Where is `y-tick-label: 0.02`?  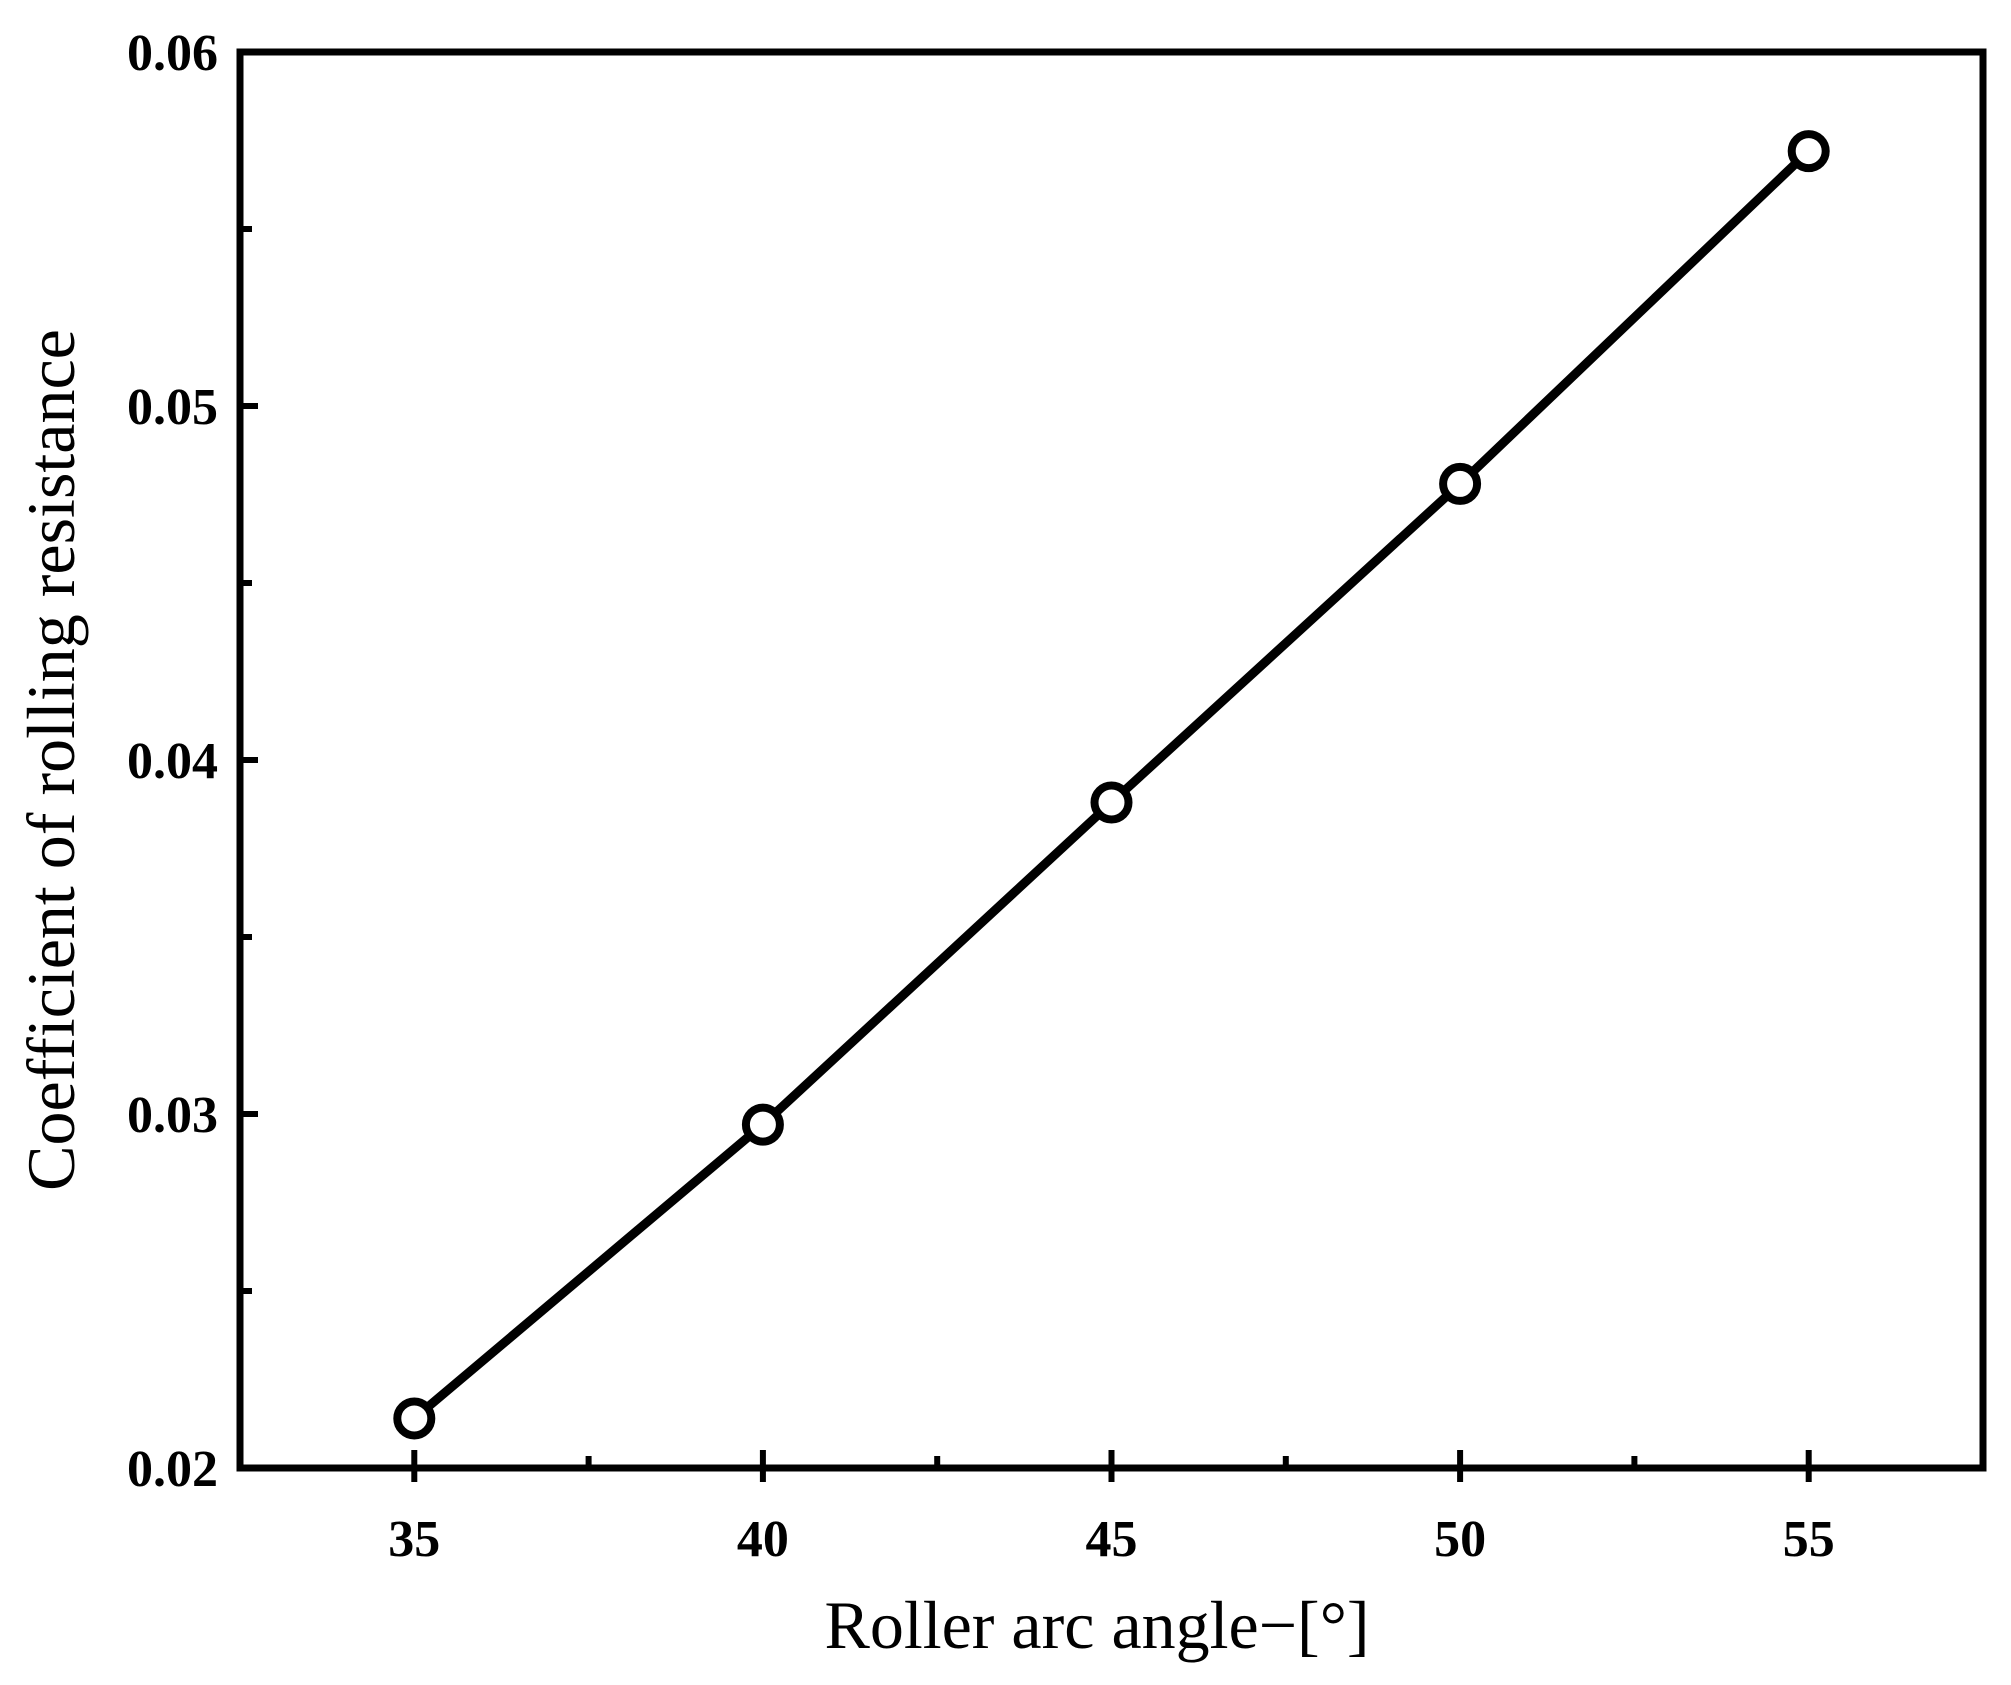 y-tick-label: 0.02 is located at coordinates (172, 1469).